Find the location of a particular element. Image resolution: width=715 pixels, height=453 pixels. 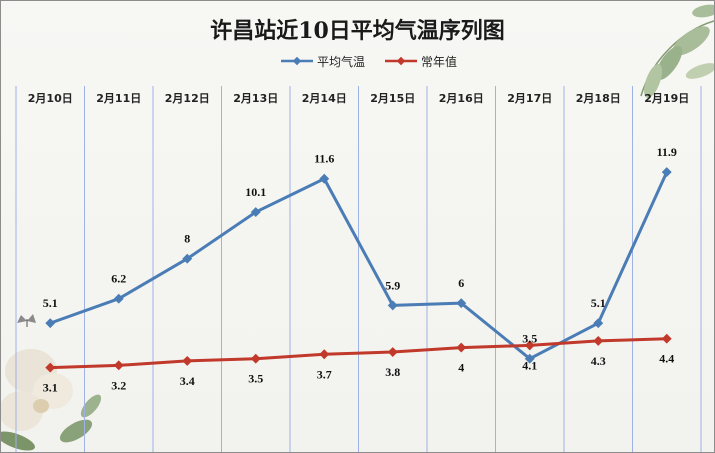

data-label: 8 is located at coordinates (187, 239).